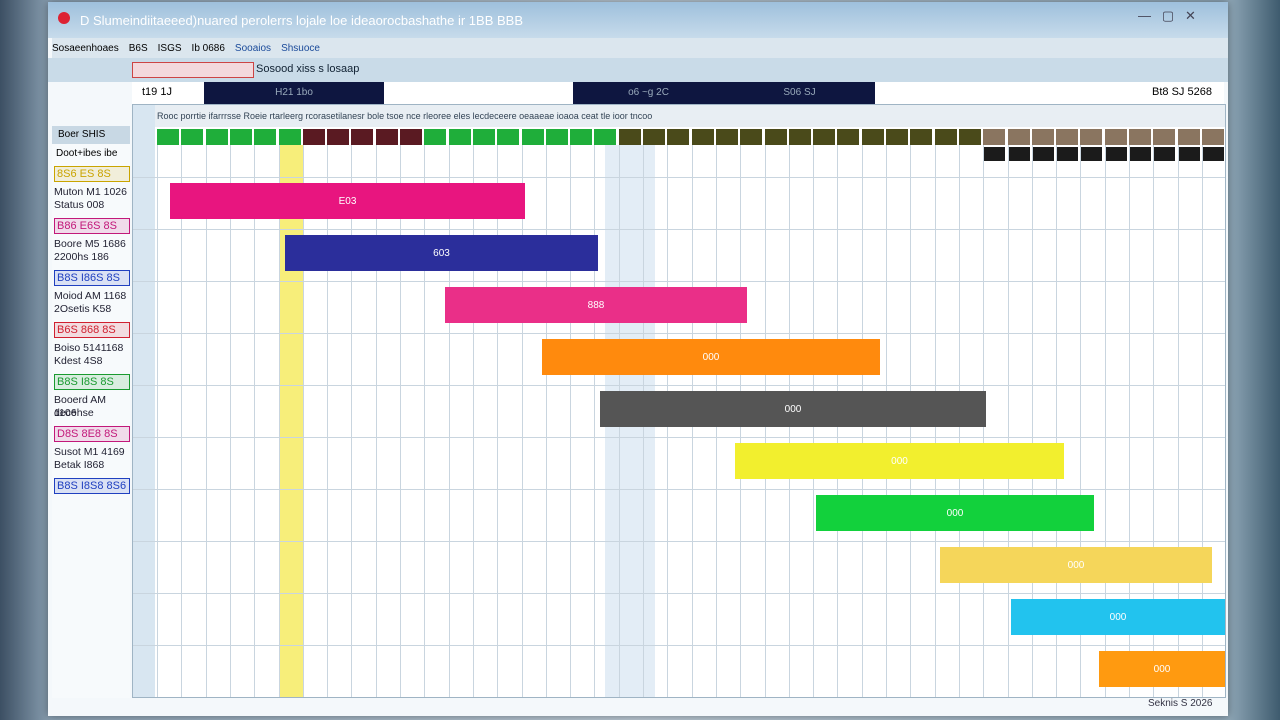 Image resolution: width=1280 pixels, height=720 pixels. Describe the element at coordinates (193, 70) in the screenshot. I see `filter-buttons` at that location.